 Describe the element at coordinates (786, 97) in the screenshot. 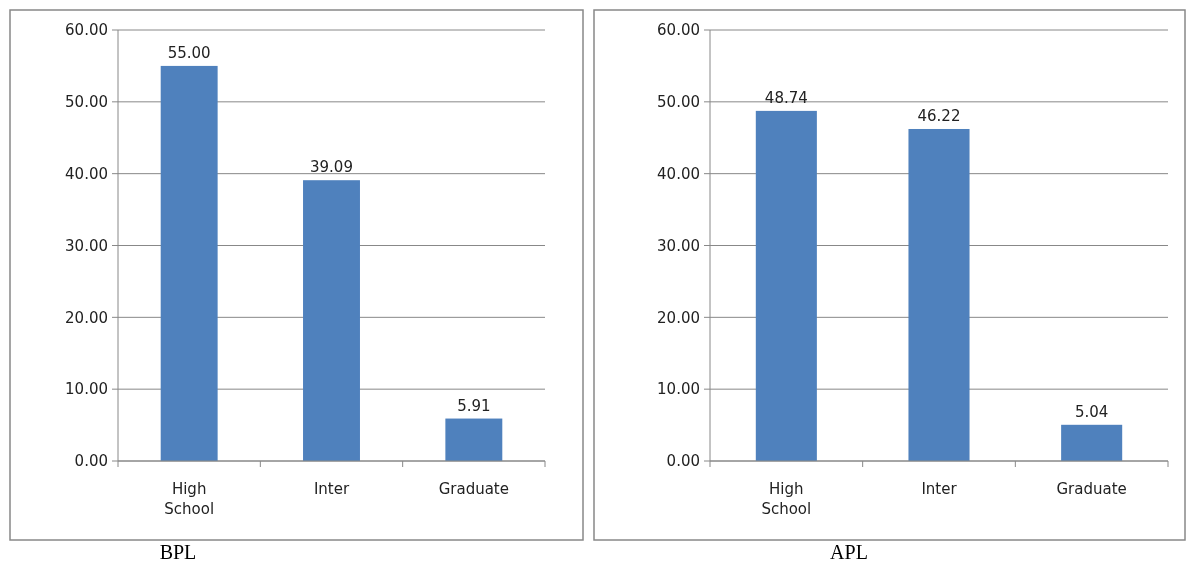

I see `data-label: 48.74` at that location.